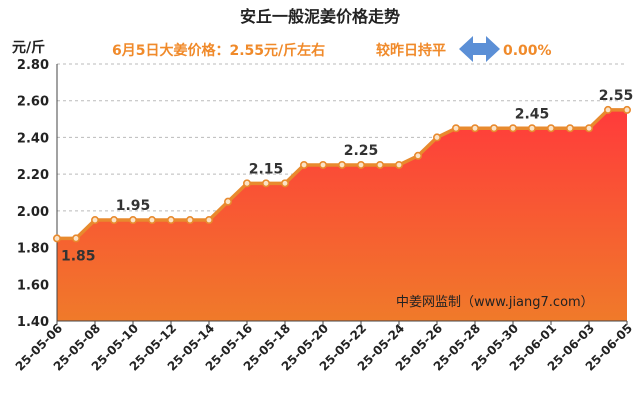 Image resolution: width=640 pixels, height=411 pixels. Describe the element at coordinates (320, 16) in the screenshot. I see `chart-title: 安丘一般泥姜价格走势` at that location.